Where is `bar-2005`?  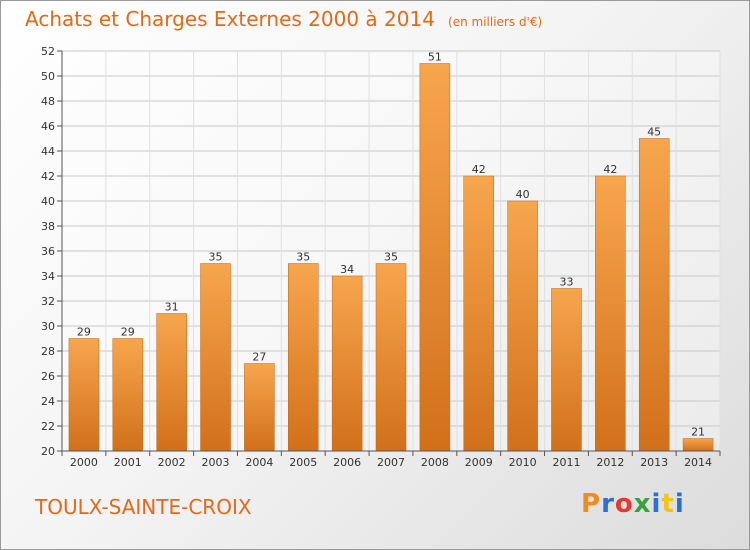
bar-2005 is located at coordinates (303, 357).